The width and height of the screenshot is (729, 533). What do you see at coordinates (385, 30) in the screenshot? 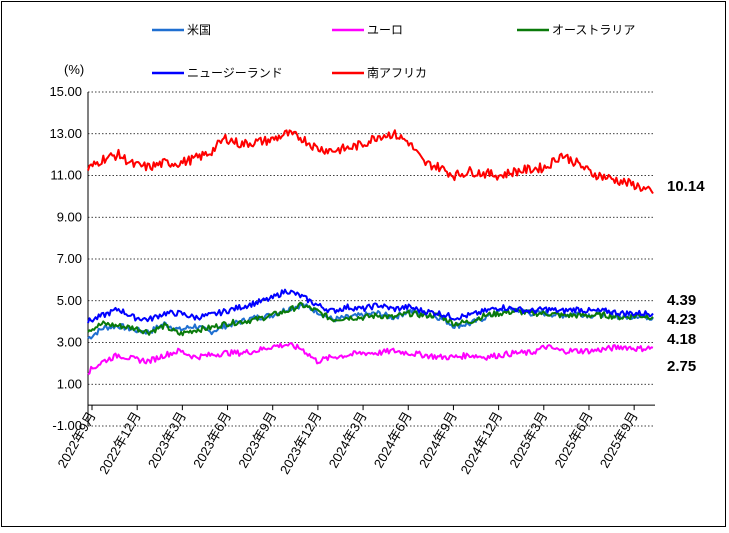
I see `legend-label: ユーロ` at bounding box center [385, 30].